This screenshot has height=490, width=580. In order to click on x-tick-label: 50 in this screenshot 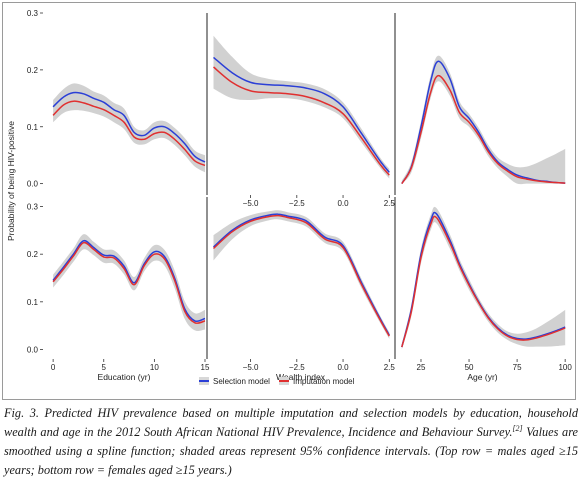, I will do `click(469, 367)`.